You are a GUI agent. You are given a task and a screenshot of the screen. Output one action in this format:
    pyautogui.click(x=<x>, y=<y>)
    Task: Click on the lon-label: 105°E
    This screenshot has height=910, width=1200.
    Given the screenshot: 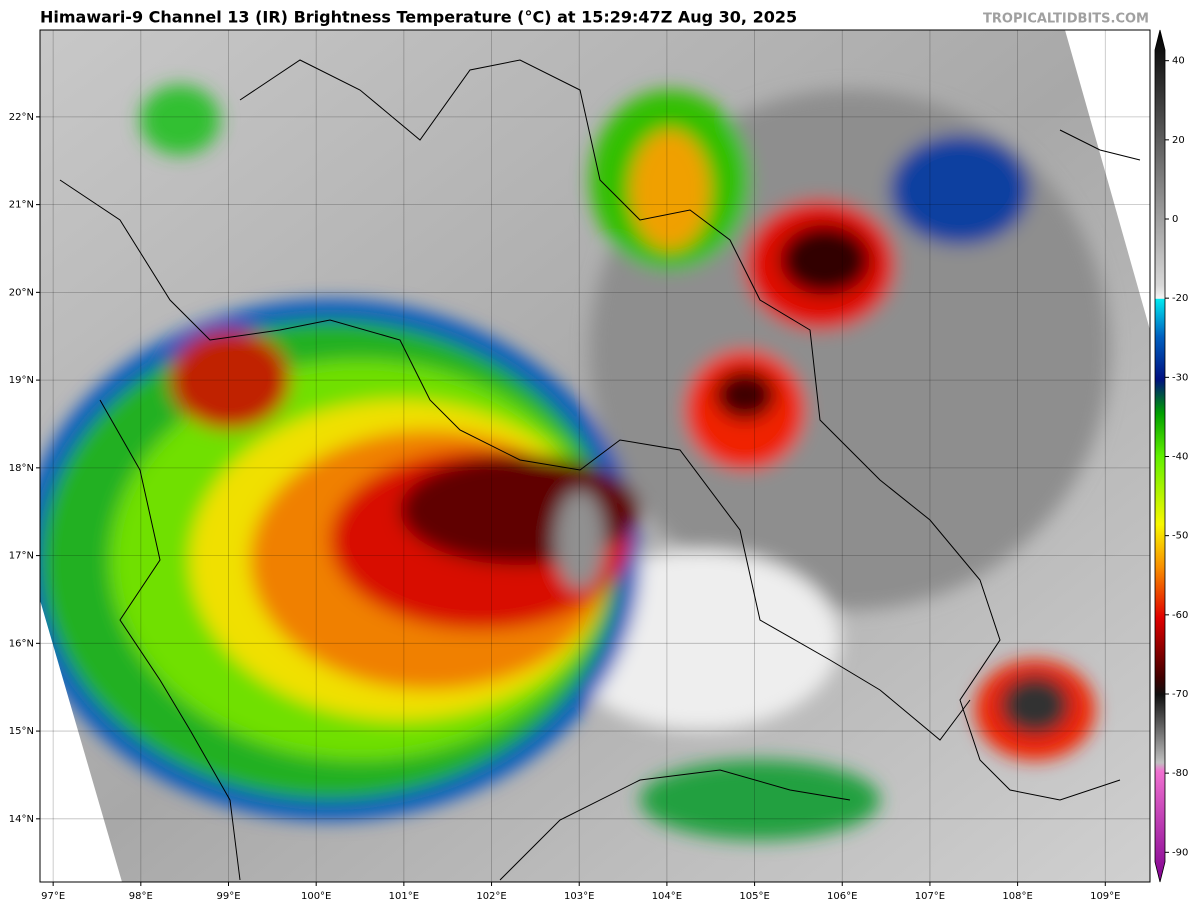 What is the action you would take?
    pyautogui.click(x=754, y=896)
    